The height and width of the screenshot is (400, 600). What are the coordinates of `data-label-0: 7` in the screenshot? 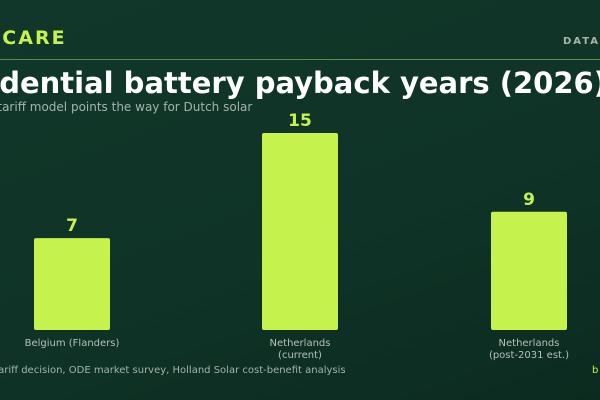 It's located at (72, 226).